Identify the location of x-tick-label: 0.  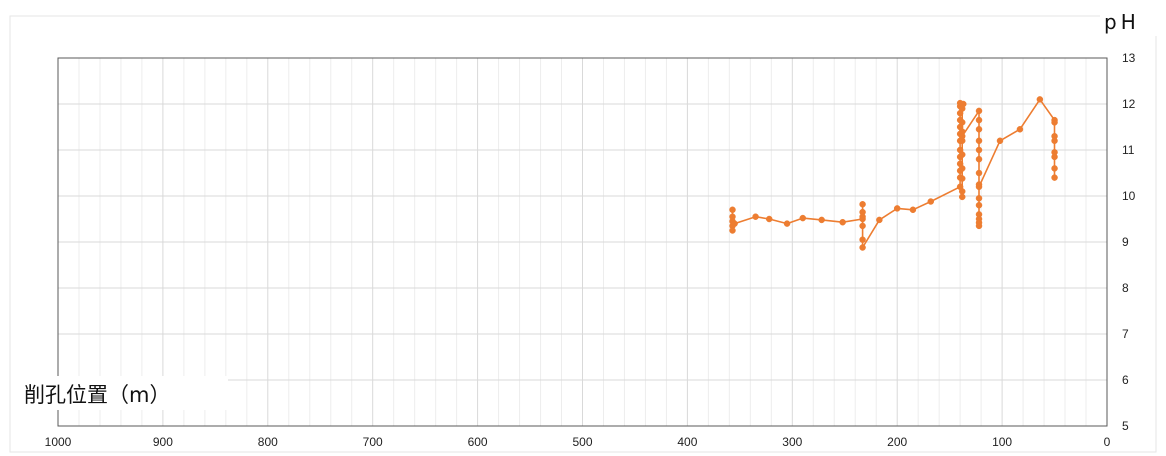
(1107, 442).